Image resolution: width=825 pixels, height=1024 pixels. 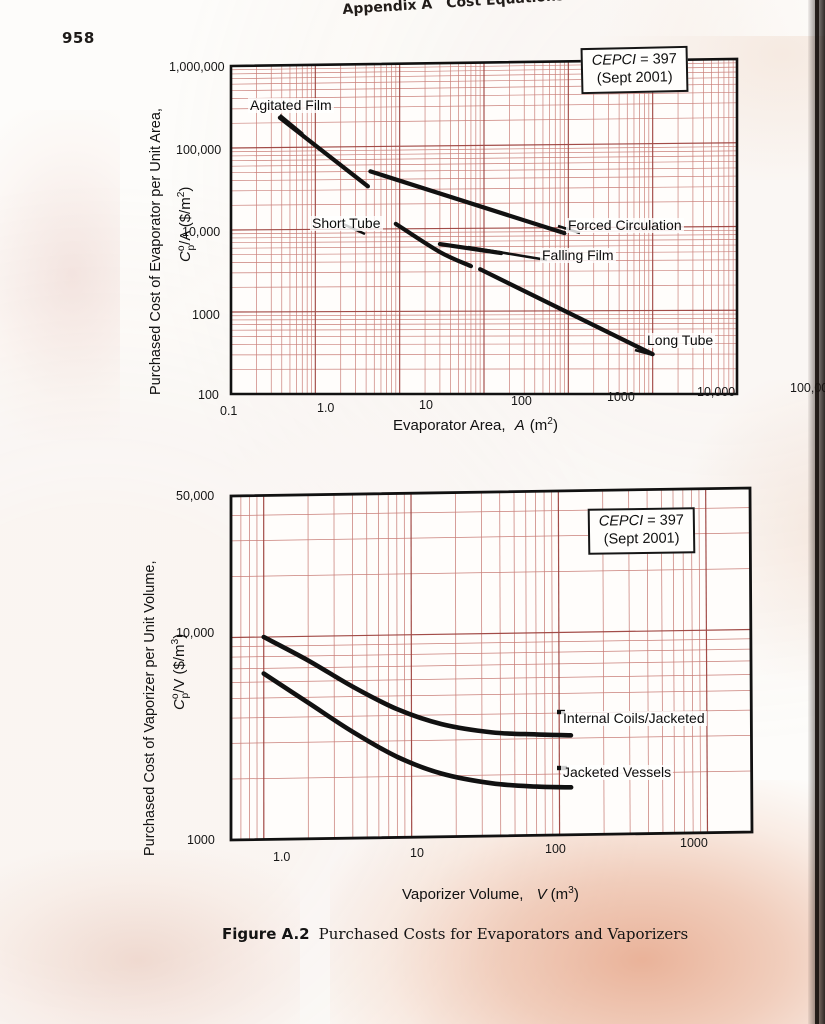 What do you see at coordinates (185, 221) in the screenshot?
I see `y-axis-symbol-rest: /A ($/m` at bounding box center [185, 221].